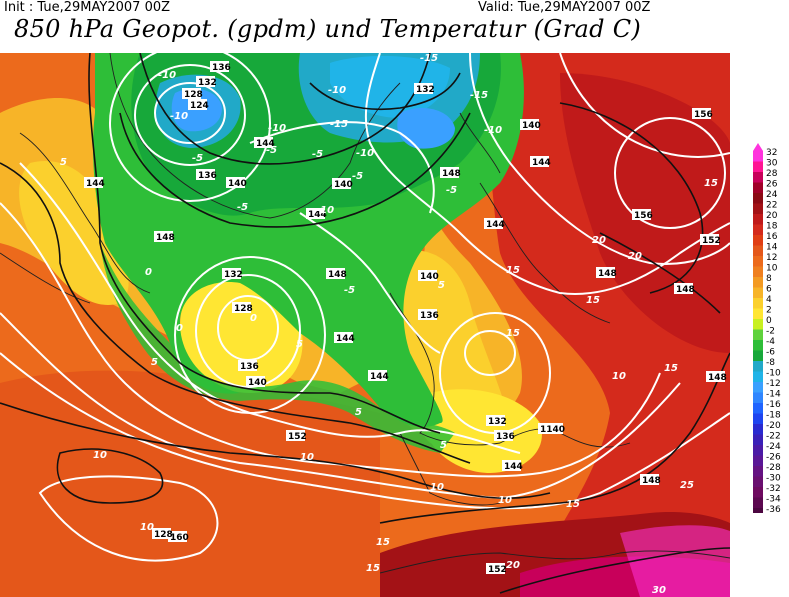 Image resolution: width=789 pixels, height=597 pixels. What do you see at coordinates (773, 489) in the screenshot?
I see `legend-tick-label: -32` at bounding box center [773, 489].